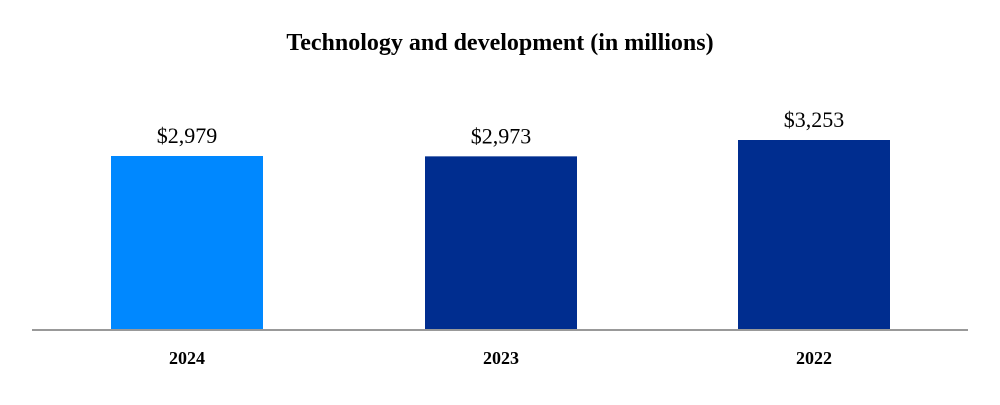 The width and height of the screenshot is (1000, 405). What do you see at coordinates (814, 358) in the screenshot?
I see `x-tick-2022: 2022` at bounding box center [814, 358].